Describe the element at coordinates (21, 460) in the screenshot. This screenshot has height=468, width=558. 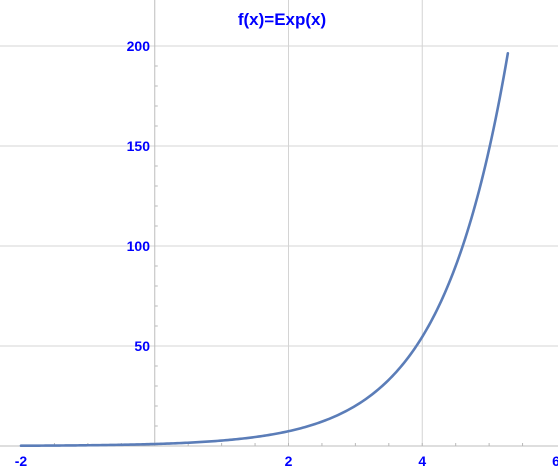
I see `x-tick-label: -2` at that location.